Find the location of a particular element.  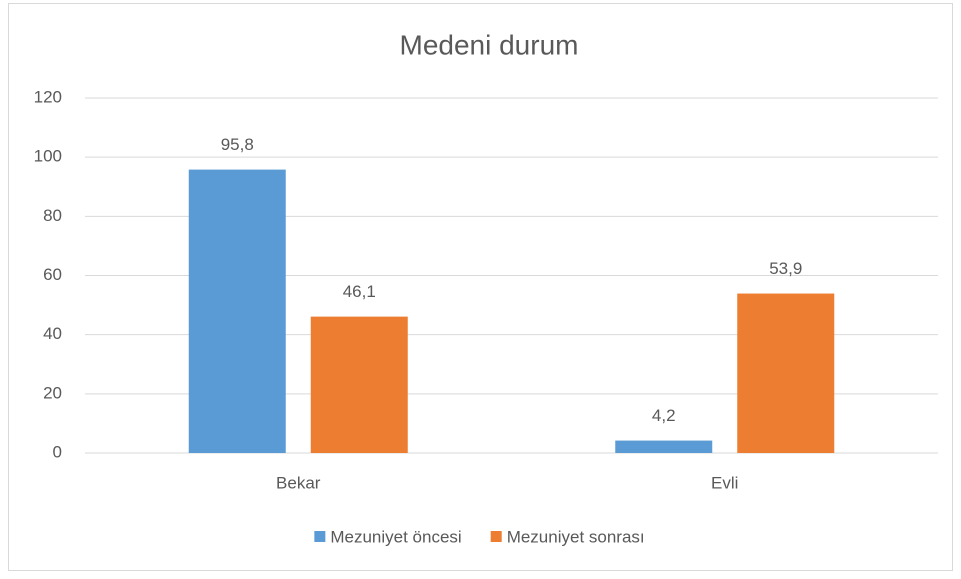

x-tick-label: Evli is located at coordinates (724, 482).